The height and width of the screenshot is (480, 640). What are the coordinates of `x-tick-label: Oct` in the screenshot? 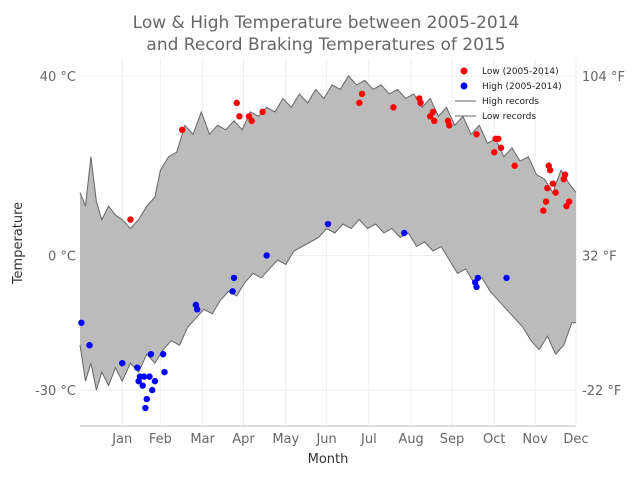 It's located at (494, 439).